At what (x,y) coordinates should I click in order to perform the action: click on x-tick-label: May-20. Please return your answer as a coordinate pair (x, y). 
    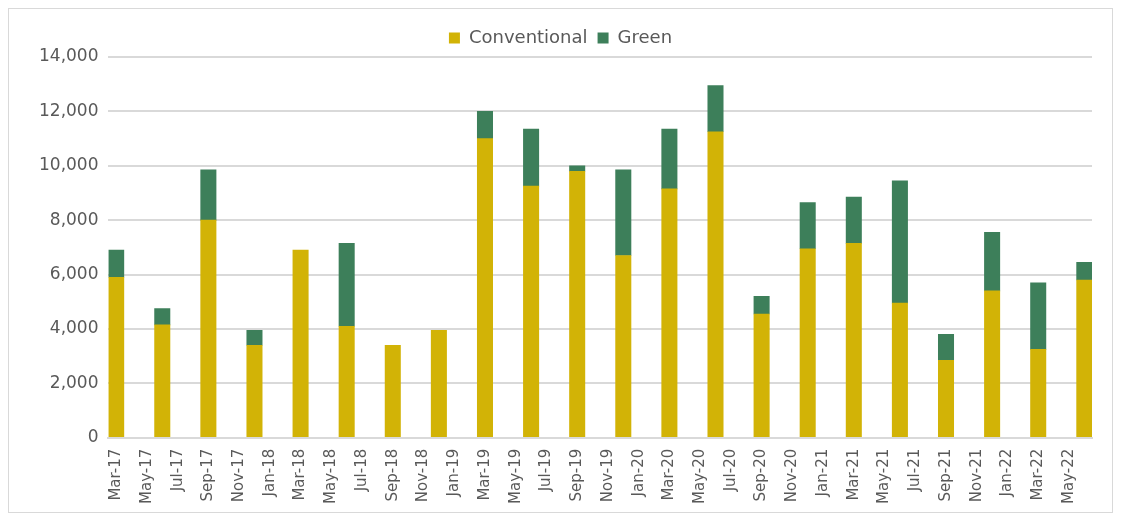
    Looking at the image, I should click on (699, 476).